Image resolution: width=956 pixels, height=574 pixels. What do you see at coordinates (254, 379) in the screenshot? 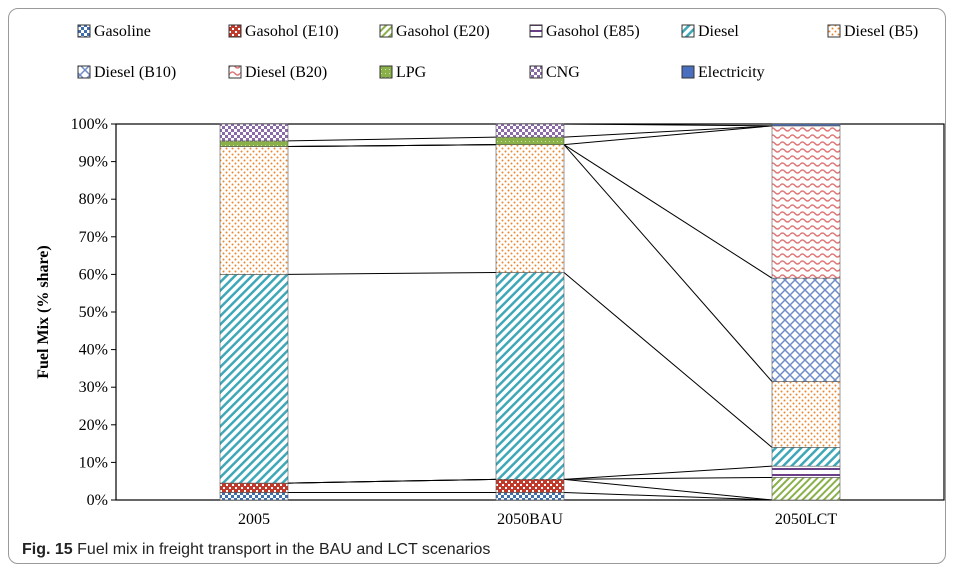
I see `bar-segment-2005-diesel` at bounding box center [254, 379].